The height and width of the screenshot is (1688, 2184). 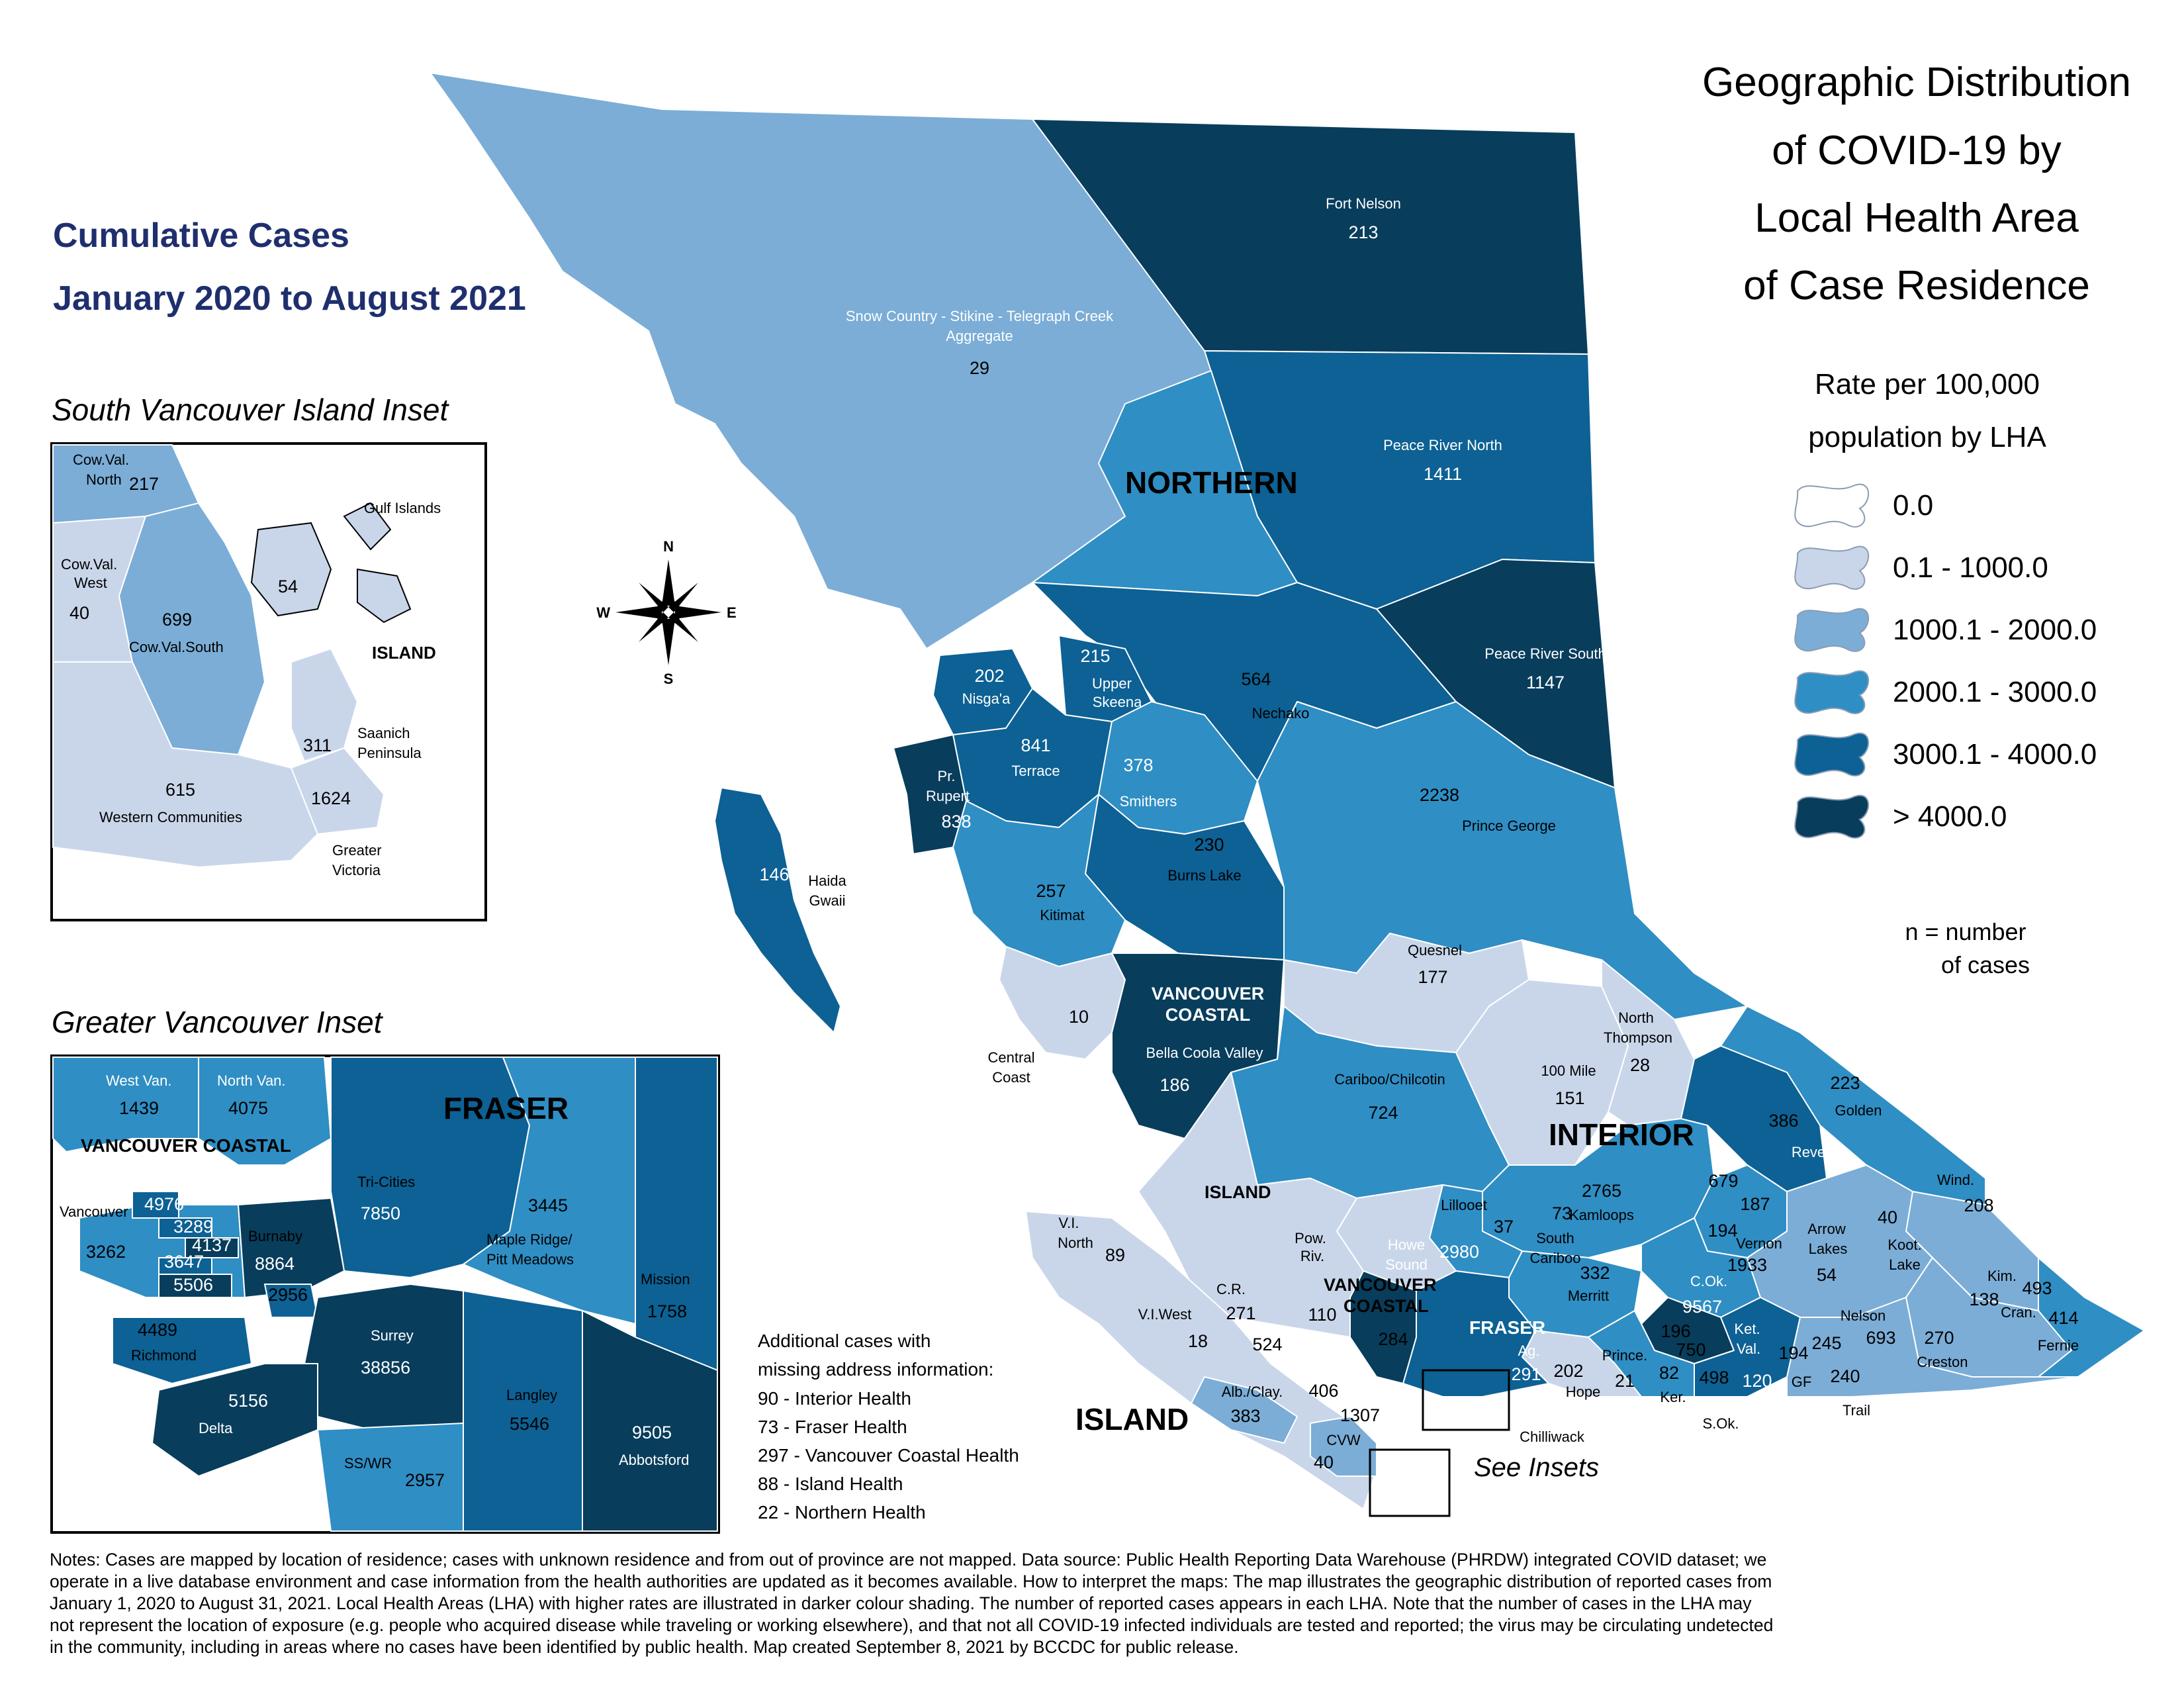 What do you see at coordinates (1322, 1315) in the screenshot?
I see `n-sunshine-coast: 110` at bounding box center [1322, 1315].